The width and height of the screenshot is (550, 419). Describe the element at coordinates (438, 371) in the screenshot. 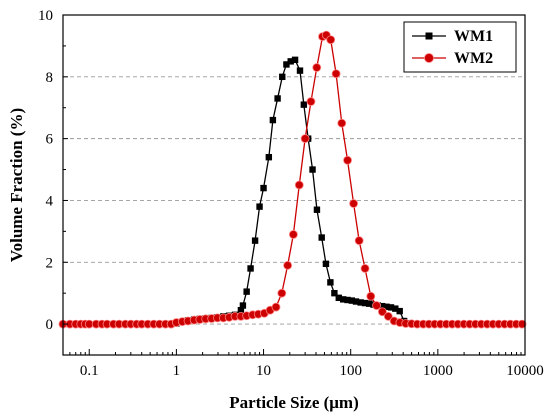

I see `x-tick-label-1000: 1000` at that location.